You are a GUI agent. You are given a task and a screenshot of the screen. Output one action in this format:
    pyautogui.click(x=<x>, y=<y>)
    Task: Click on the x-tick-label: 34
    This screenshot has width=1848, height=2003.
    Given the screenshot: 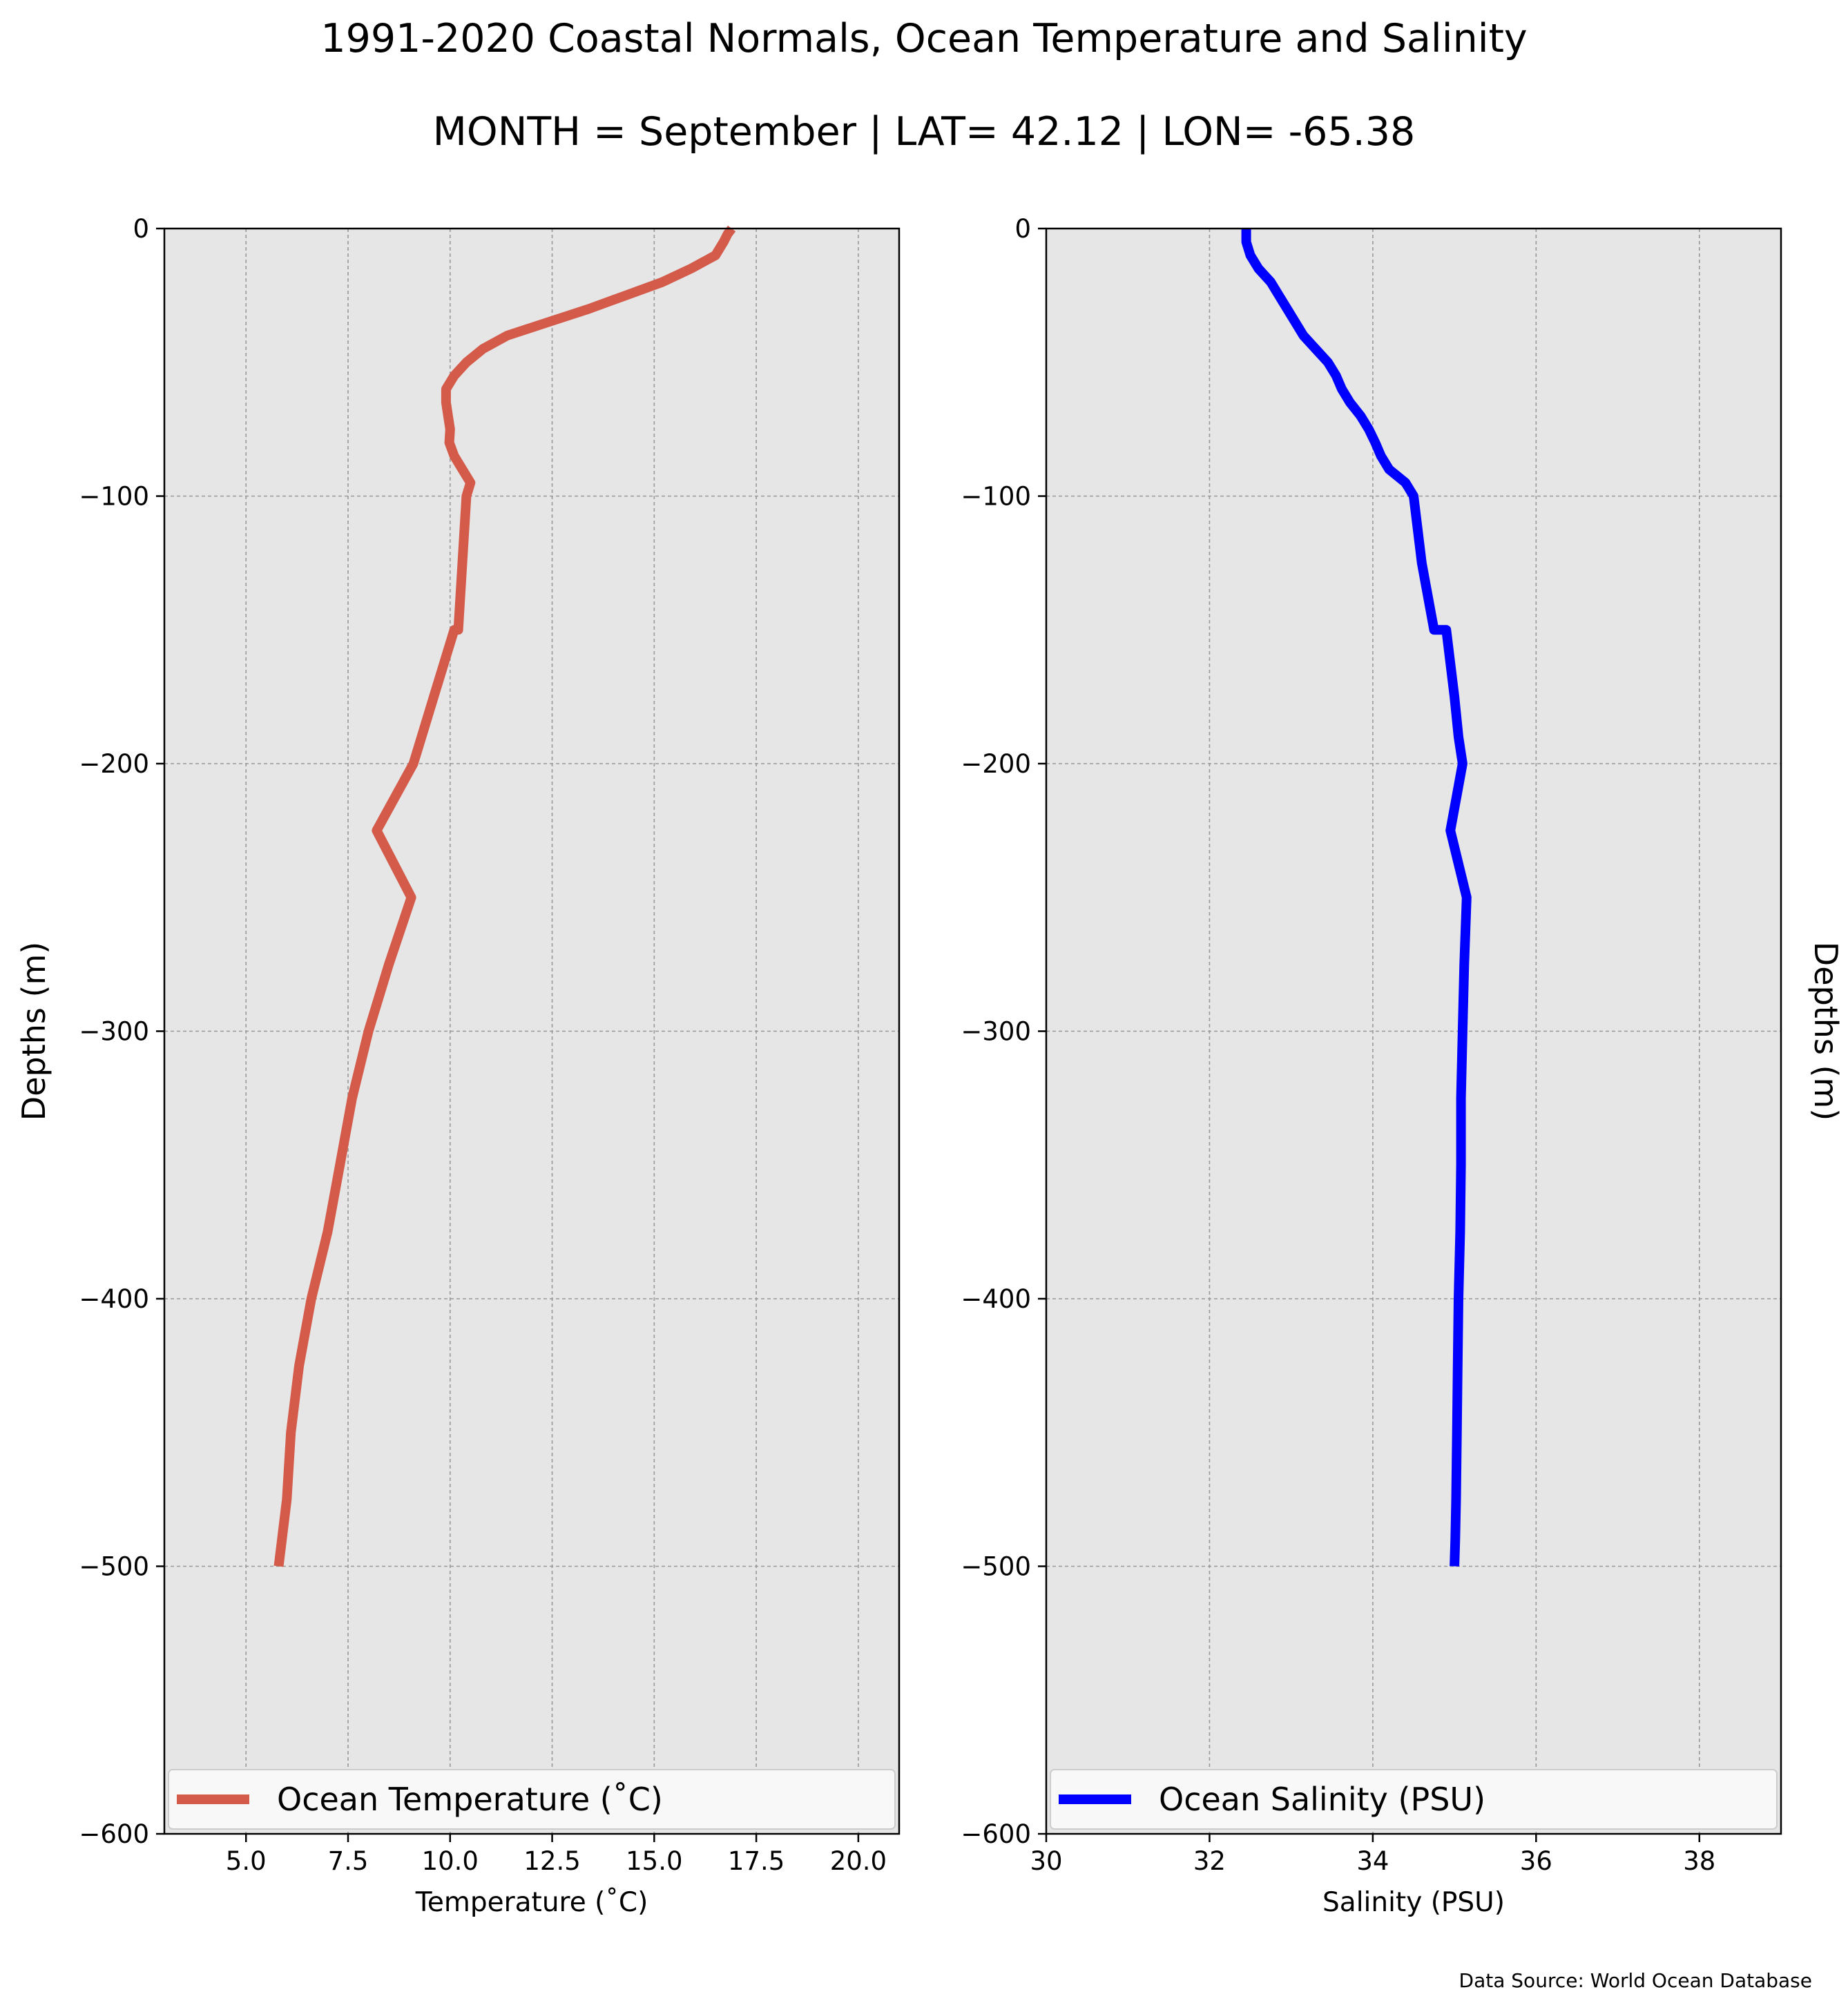 What is the action you would take?
    pyautogui.click(x=1372, y=1861)
    